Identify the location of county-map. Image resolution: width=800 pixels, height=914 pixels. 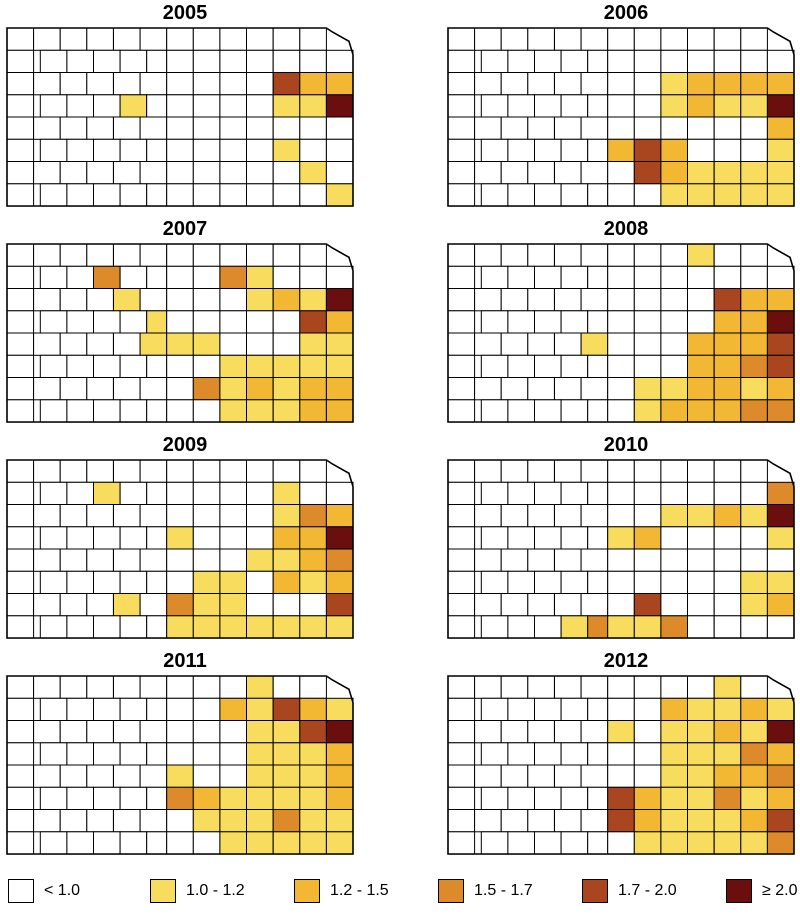
(621, 765).